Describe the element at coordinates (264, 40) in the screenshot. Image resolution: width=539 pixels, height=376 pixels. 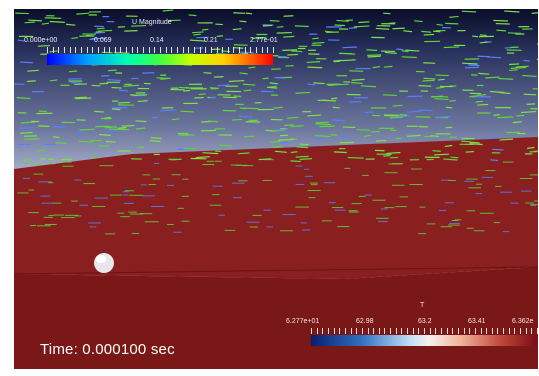
I see `velocity-tick-label: 2.77e-01` at that location.